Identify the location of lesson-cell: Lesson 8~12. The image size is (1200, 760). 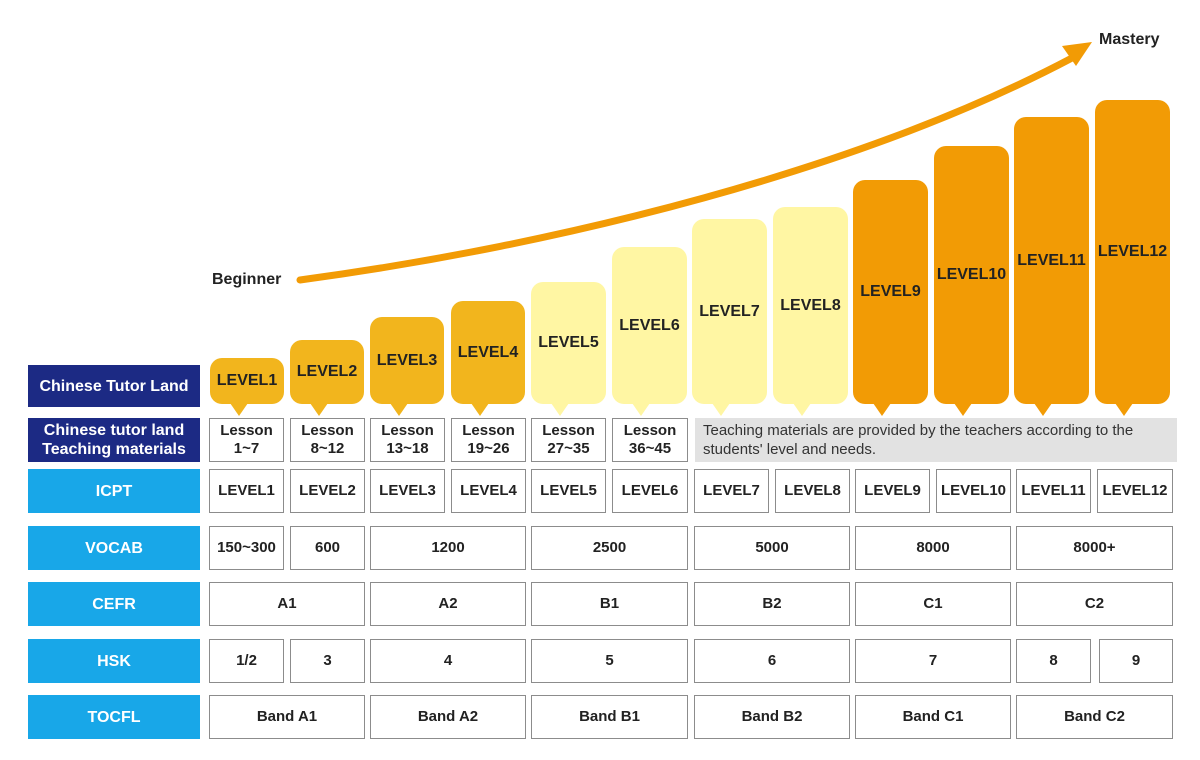
(327, 440).